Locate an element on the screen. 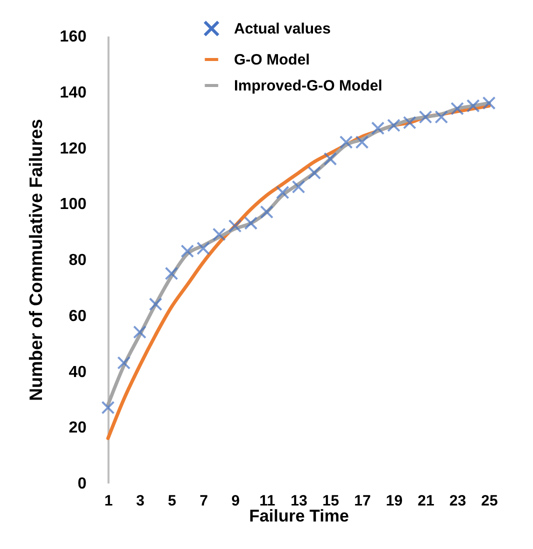  y-tick-label: 60 is located at coordinates (77, 316).